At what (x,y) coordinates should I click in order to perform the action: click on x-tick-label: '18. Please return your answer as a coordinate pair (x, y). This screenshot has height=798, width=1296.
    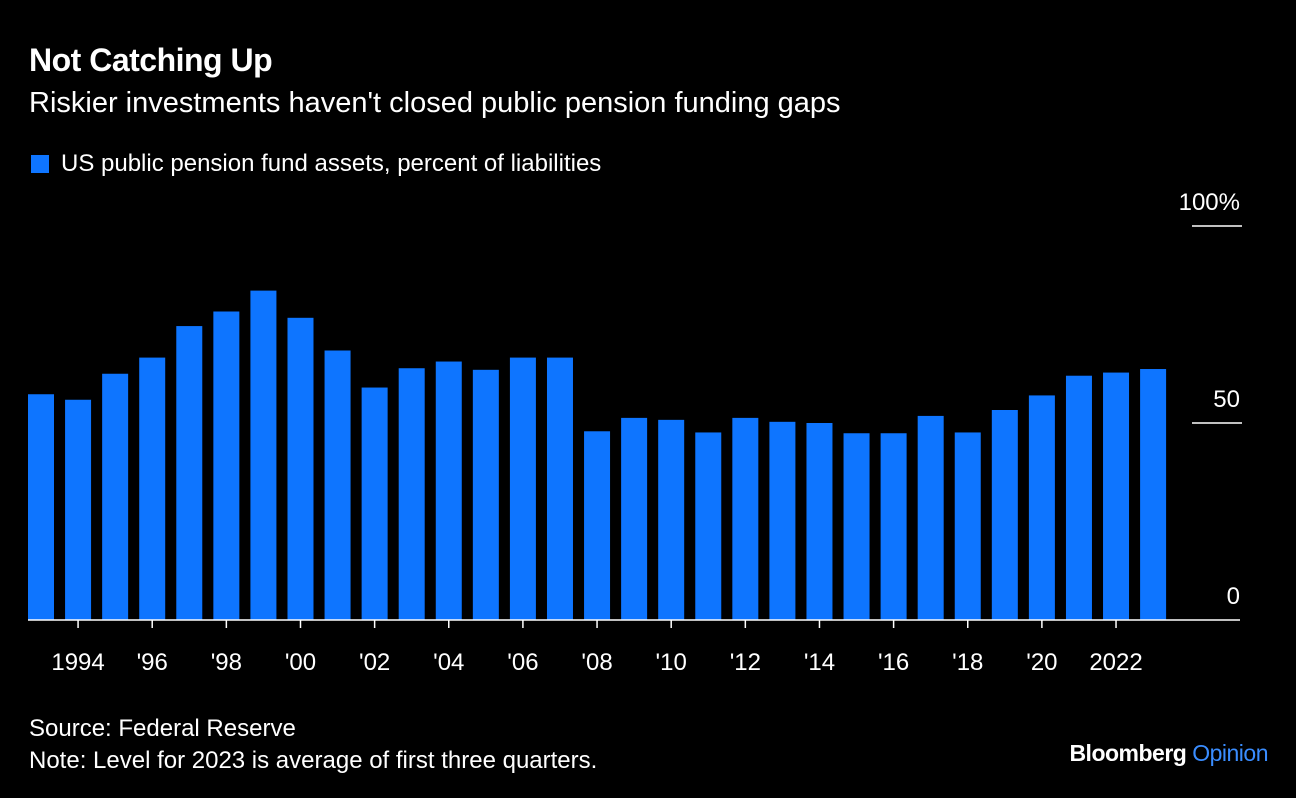
    Looking at the image, I should click on (967, 662).